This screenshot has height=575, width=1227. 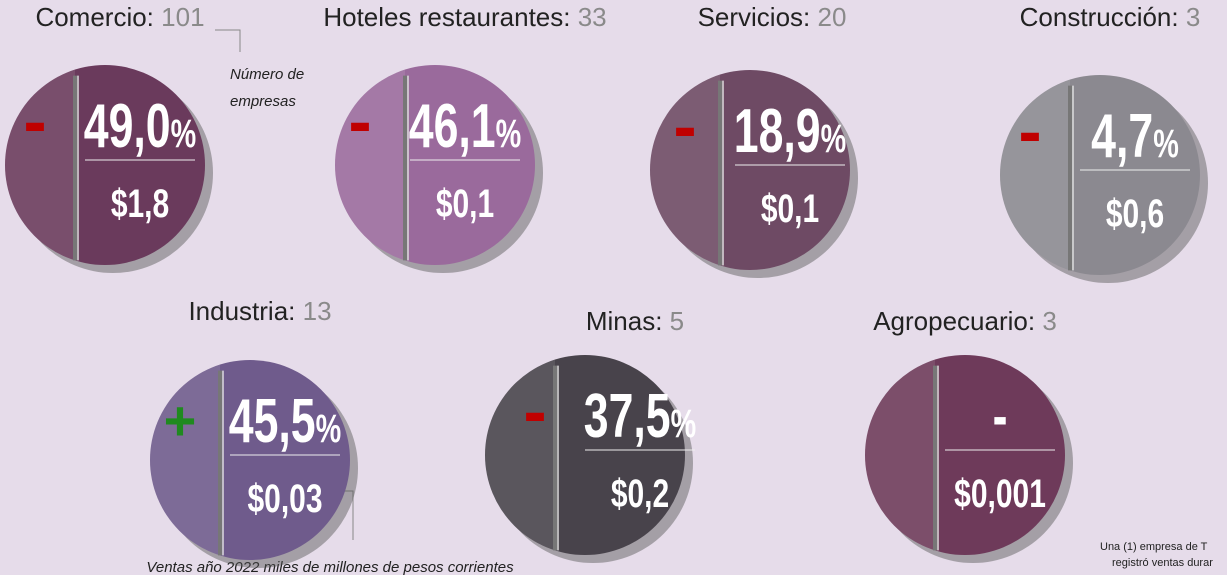 I want to click on sector: Construcción: 3 - 4,7% $0,6, so click(x=1104, y=142).